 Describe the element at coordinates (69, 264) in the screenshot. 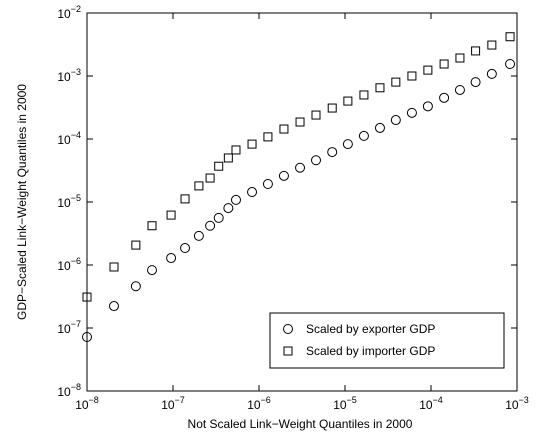

I see `y-tick-label: 10⁻⁶` at that location.